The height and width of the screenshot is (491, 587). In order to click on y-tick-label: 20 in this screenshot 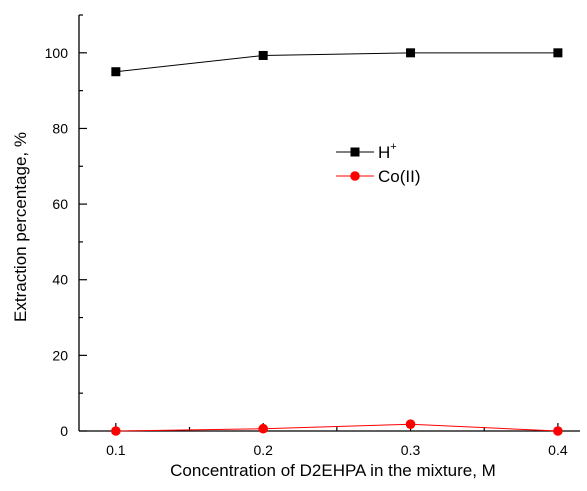, I will do `click(60, 355)`.